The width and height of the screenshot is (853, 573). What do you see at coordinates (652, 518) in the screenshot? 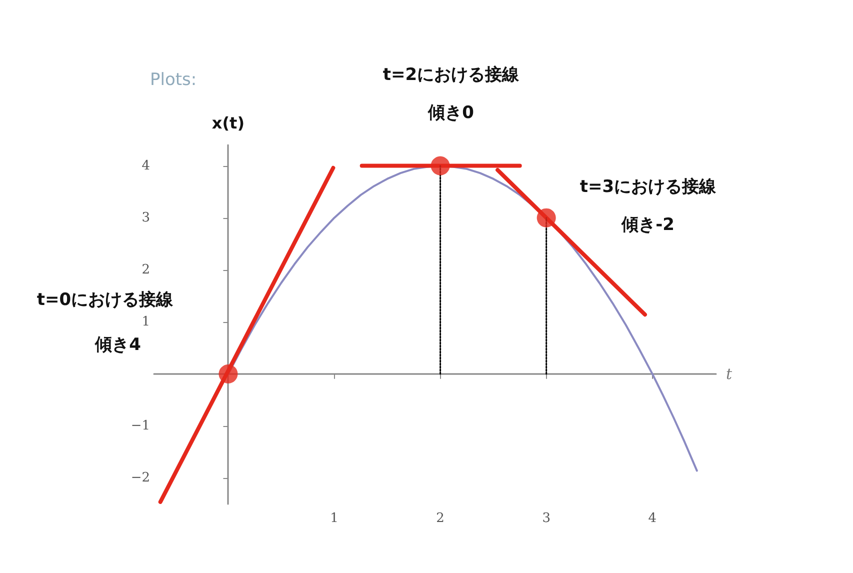
I see `x-tick-label: 4` at bounding box center [652, 518].